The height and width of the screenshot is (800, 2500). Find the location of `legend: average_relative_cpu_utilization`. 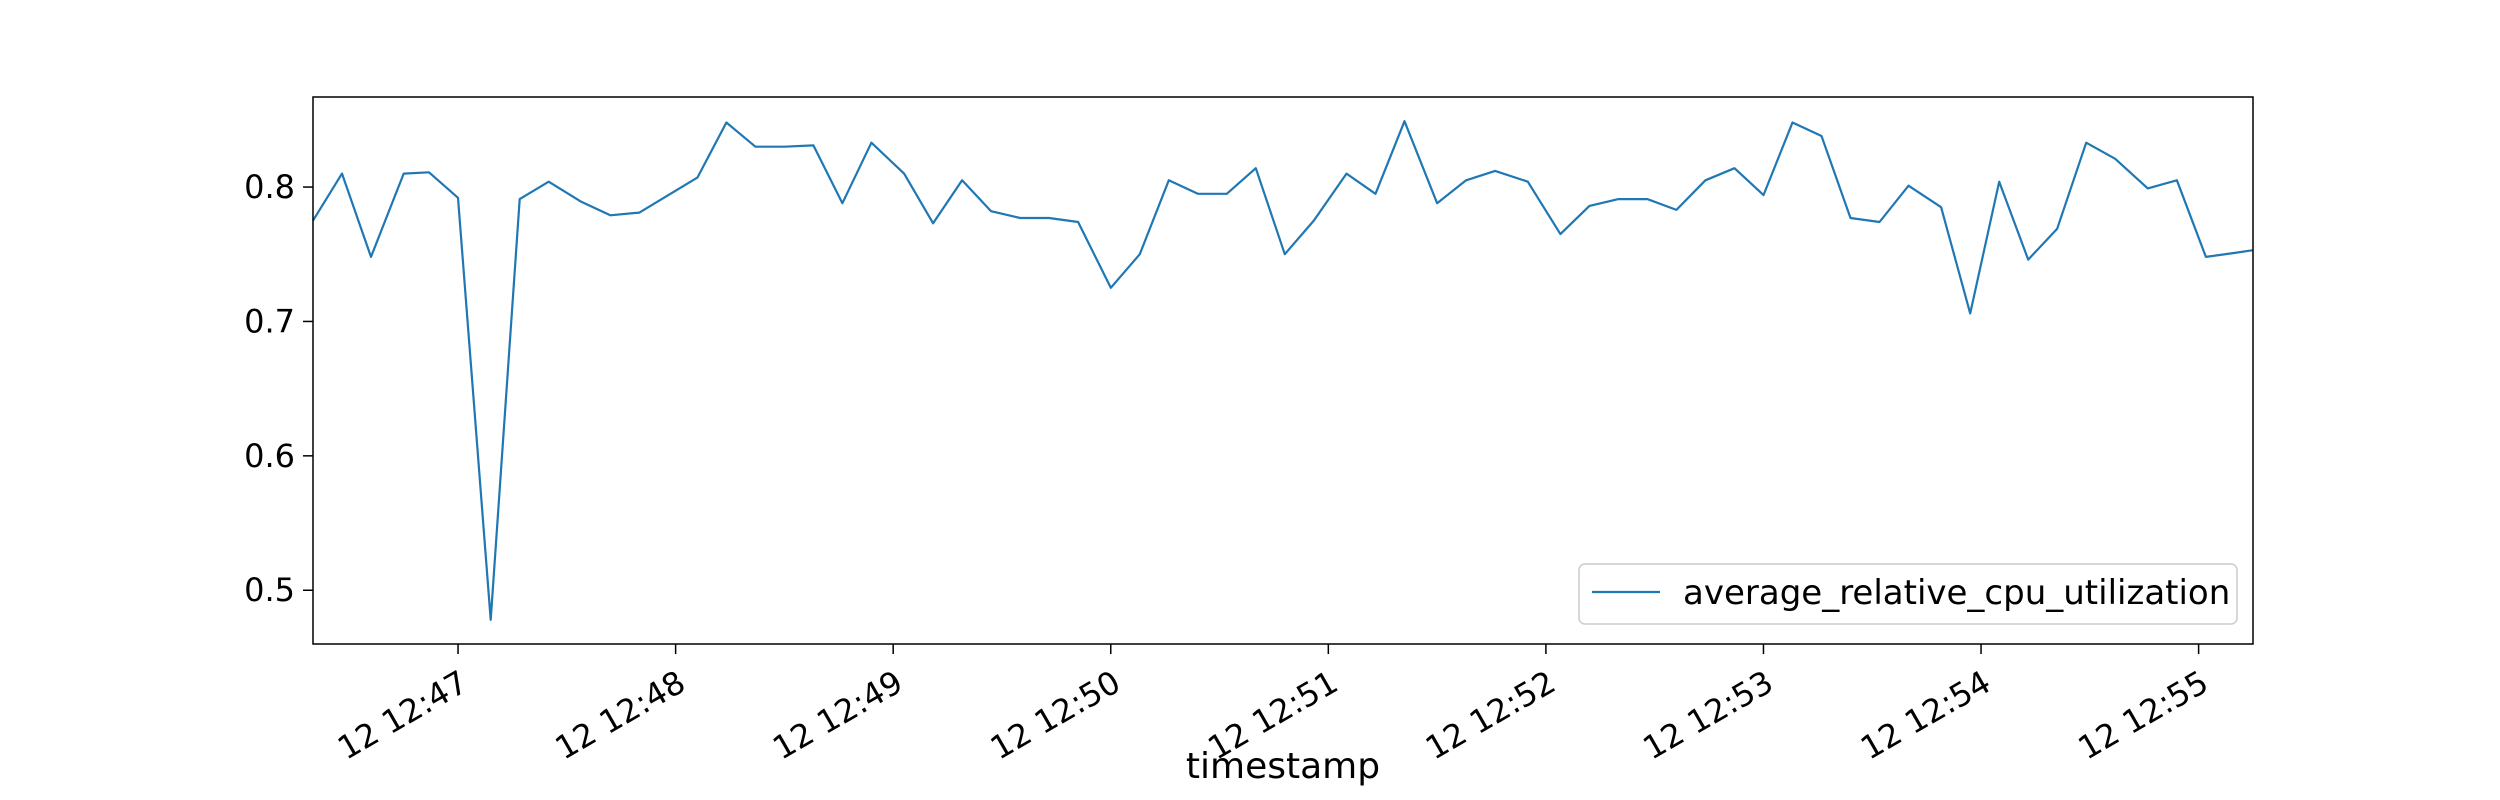

legend: average_relative_cpu_utilization is located at coordinates (1908, 594).